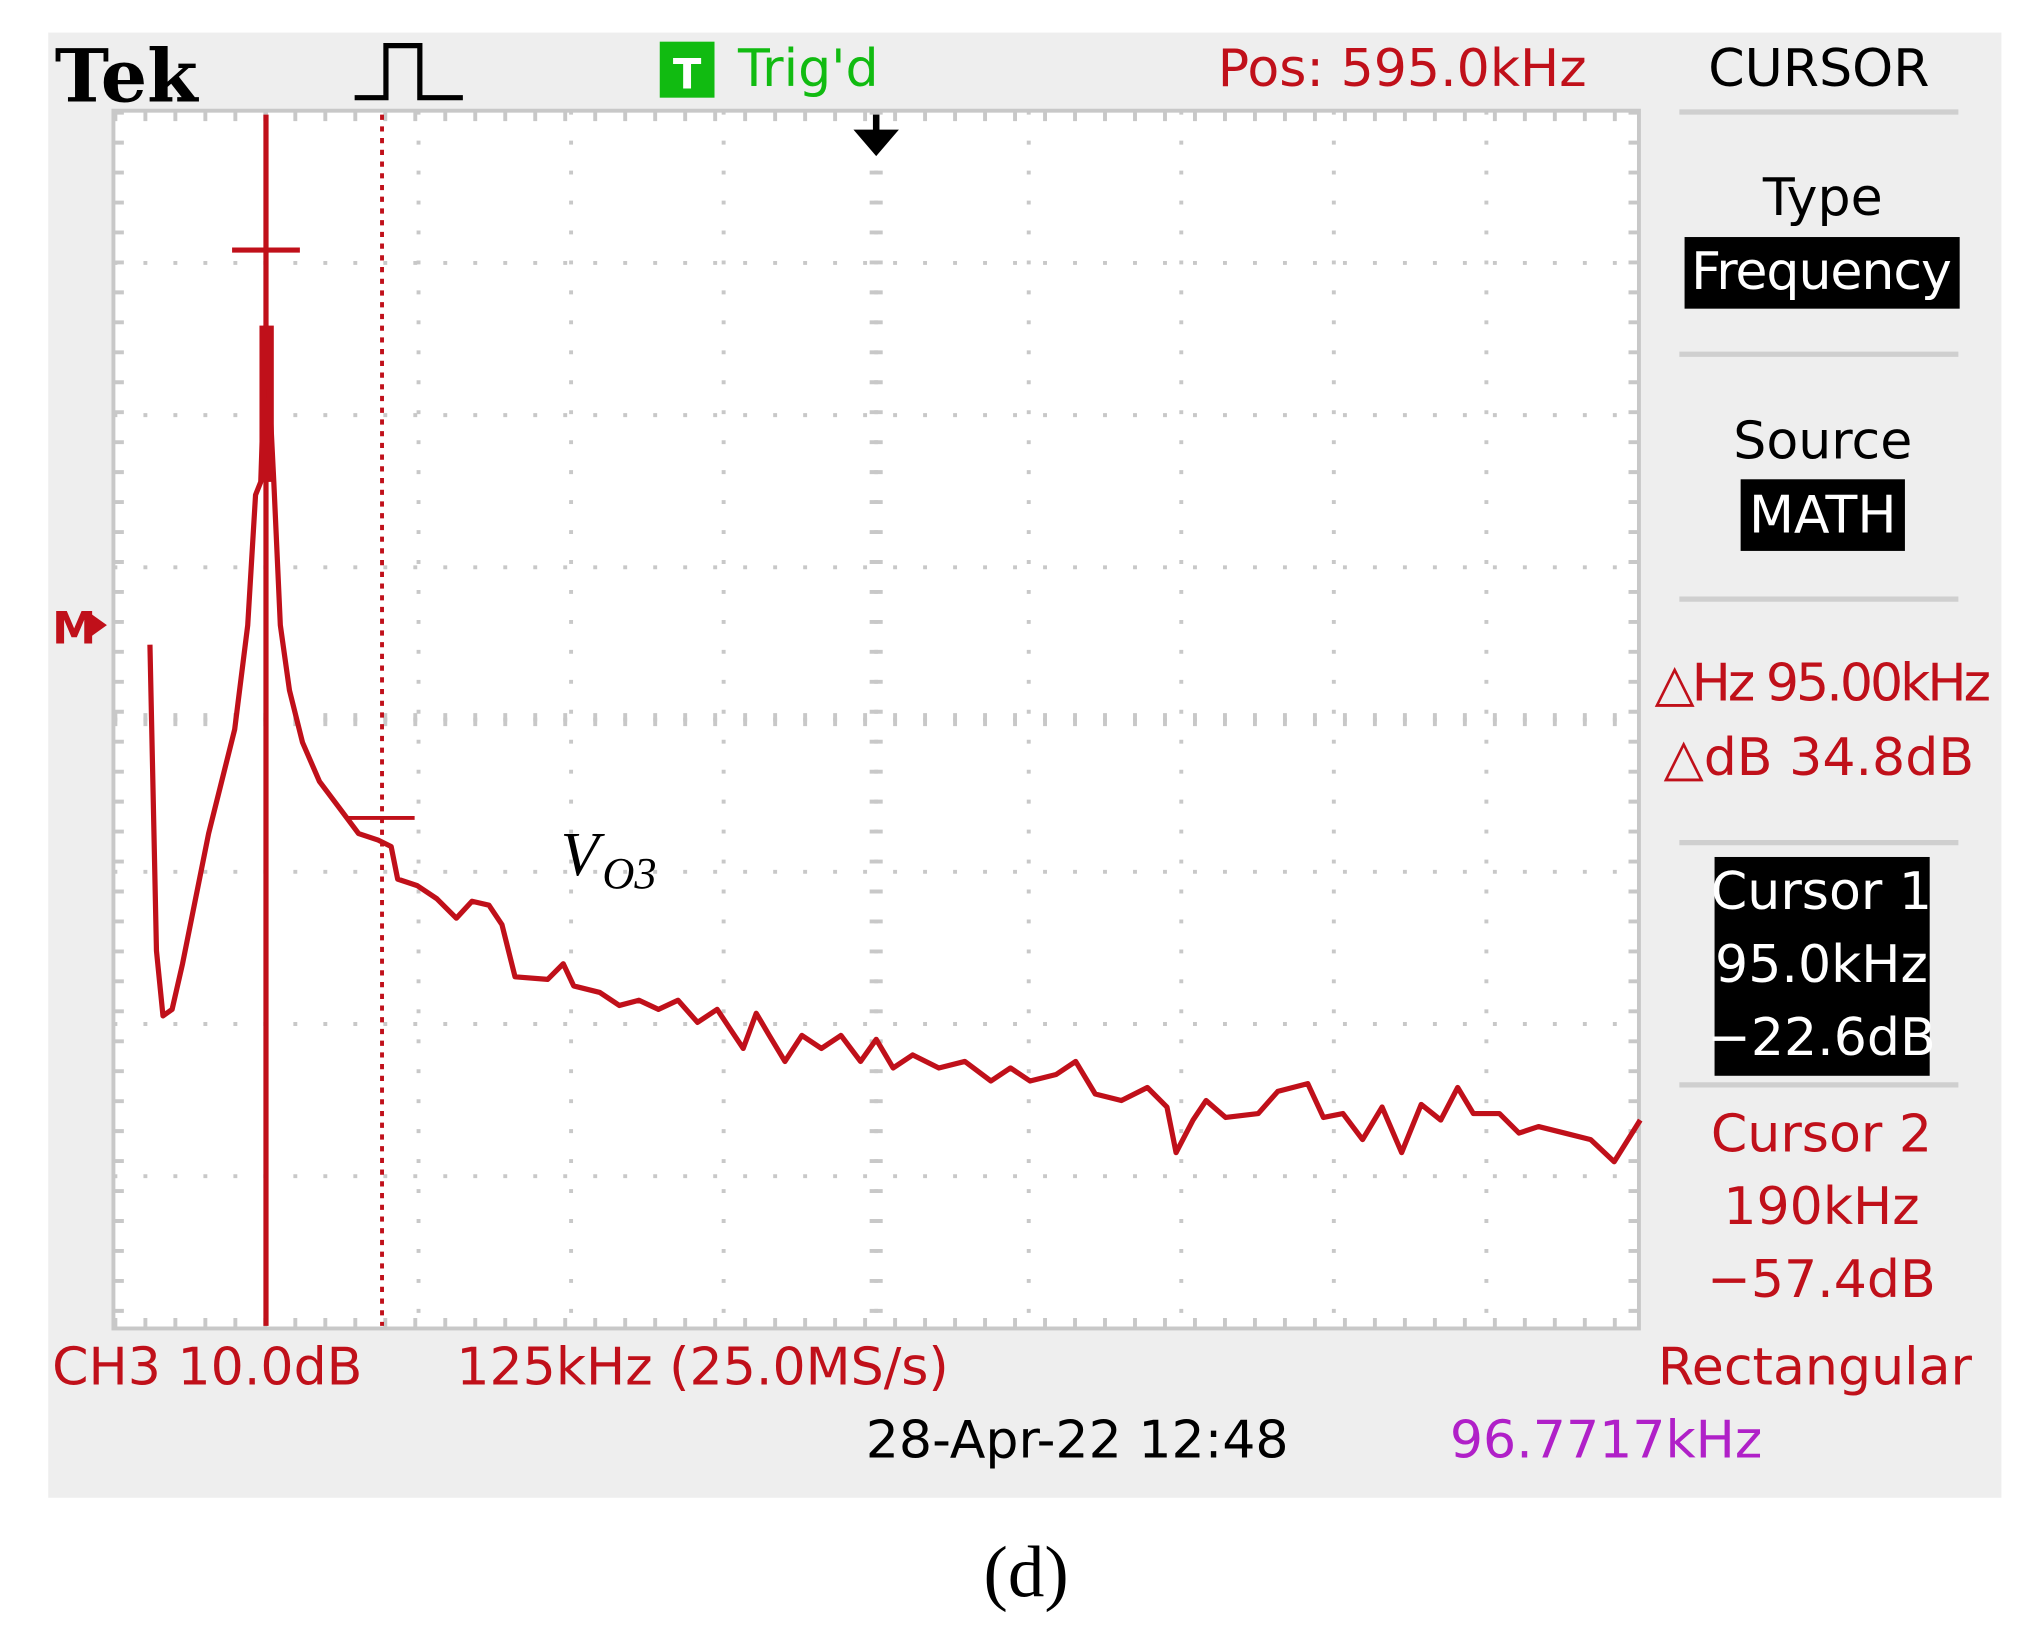 This screenshot has height=1628, width=2034. What do you see at coordinates (808, 69) in the screenshot?
I see `trigger-status: Trig'd` at bounding box center [808, 69].